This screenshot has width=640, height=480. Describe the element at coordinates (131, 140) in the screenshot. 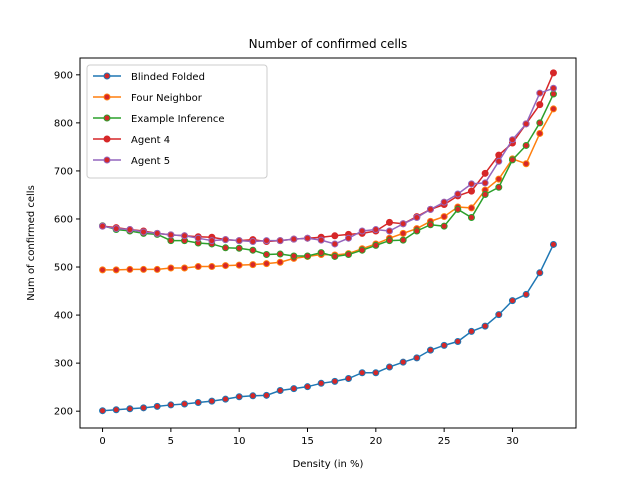

I see `legend-item: Agent 4` at that location.